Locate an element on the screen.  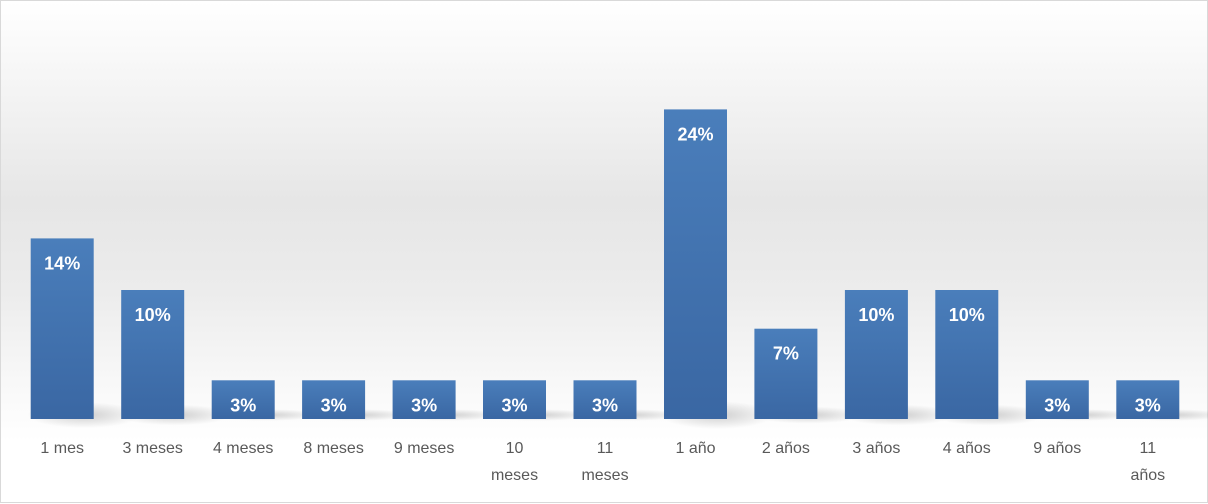
bar-4-meses is located at coordinates (243, 399).